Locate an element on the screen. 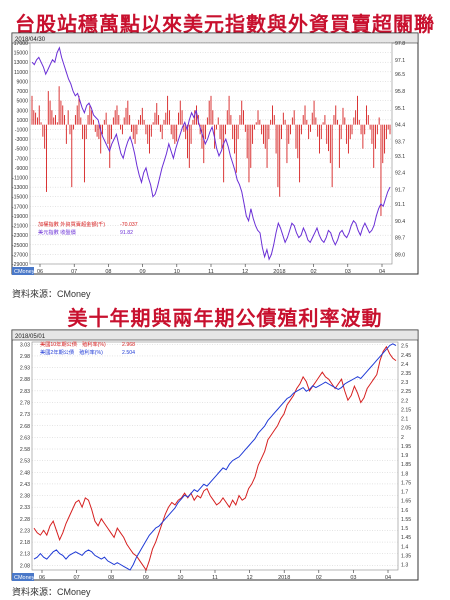  chart2-title: 美十年期與兩年期公債殖利率波動 is located at coordinates (225, 318).